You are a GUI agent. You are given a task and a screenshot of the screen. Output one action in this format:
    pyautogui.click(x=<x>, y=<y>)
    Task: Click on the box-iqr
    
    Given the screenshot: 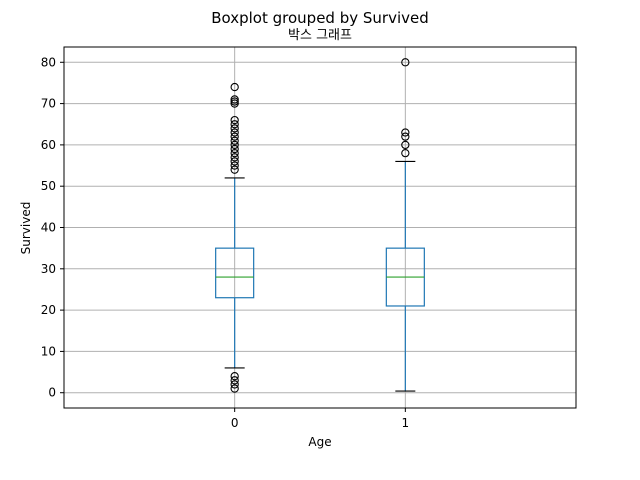 What is the action you would take?
    pyautogui.click(x=235, y=273)
    